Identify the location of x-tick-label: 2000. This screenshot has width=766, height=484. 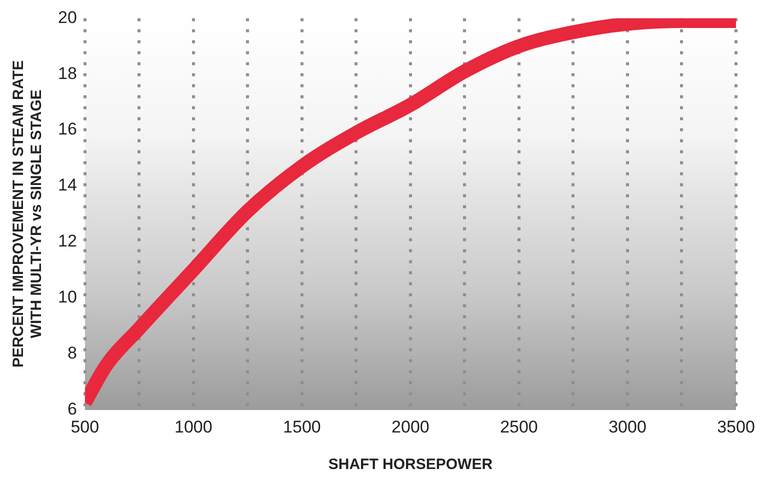
(411, 426).